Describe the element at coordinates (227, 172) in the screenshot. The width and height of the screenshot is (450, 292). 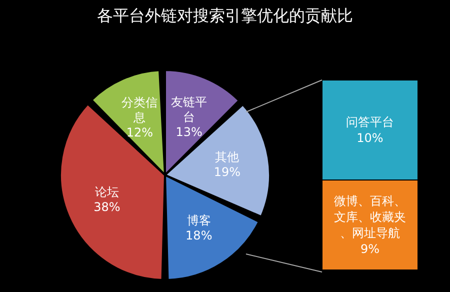
I see `data-label: 19%` at that location.